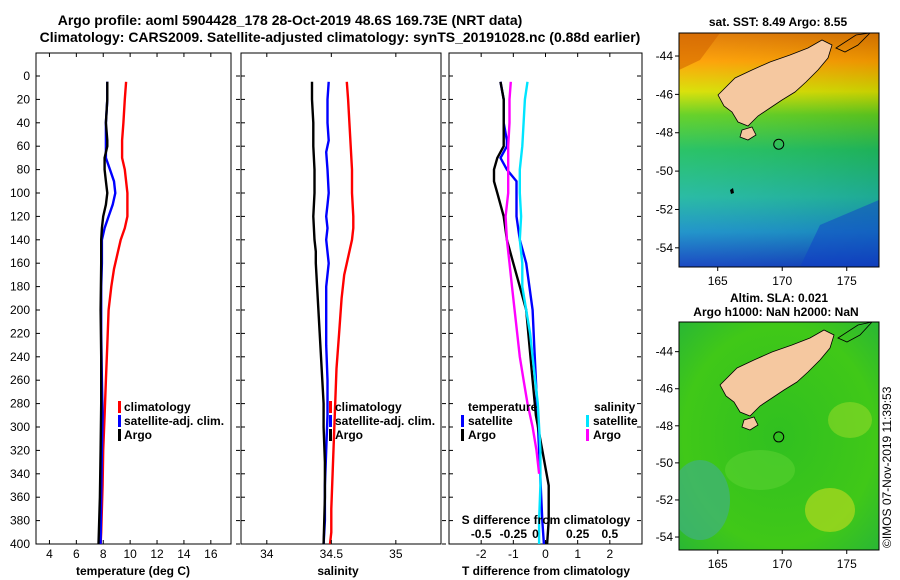  What do you see at coordinates (779, 436) in the screenshot?
I see `sla-map` at bounding box center [779, 436].